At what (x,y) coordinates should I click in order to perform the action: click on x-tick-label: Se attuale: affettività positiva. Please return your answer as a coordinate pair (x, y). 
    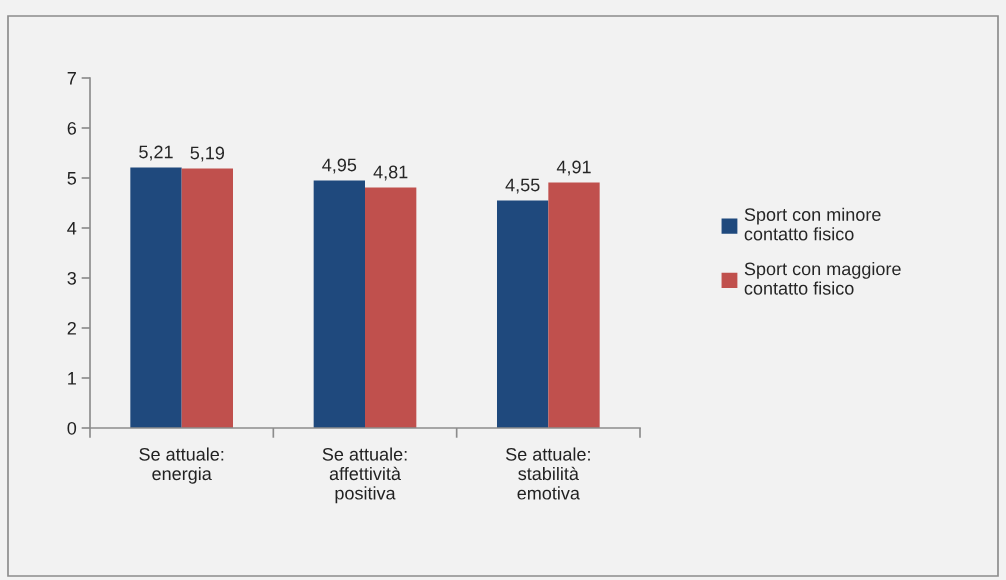
    Looking at the image, I should click on (364, 475).